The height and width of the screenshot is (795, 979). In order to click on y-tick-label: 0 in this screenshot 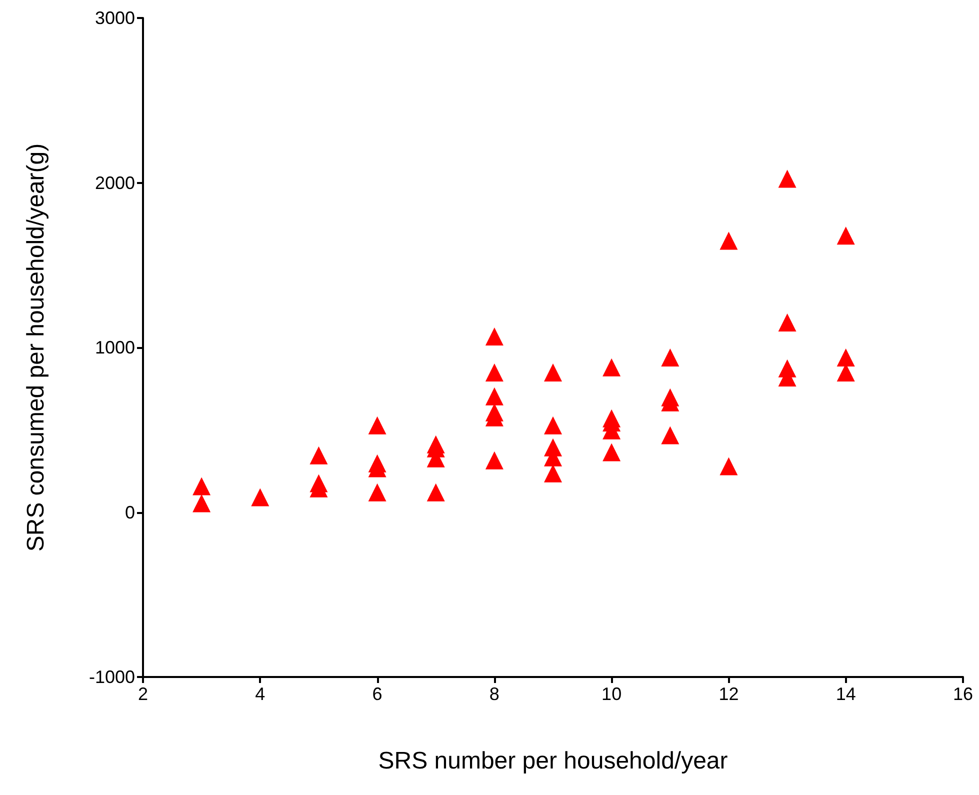, I will do `click(129, 512)`.